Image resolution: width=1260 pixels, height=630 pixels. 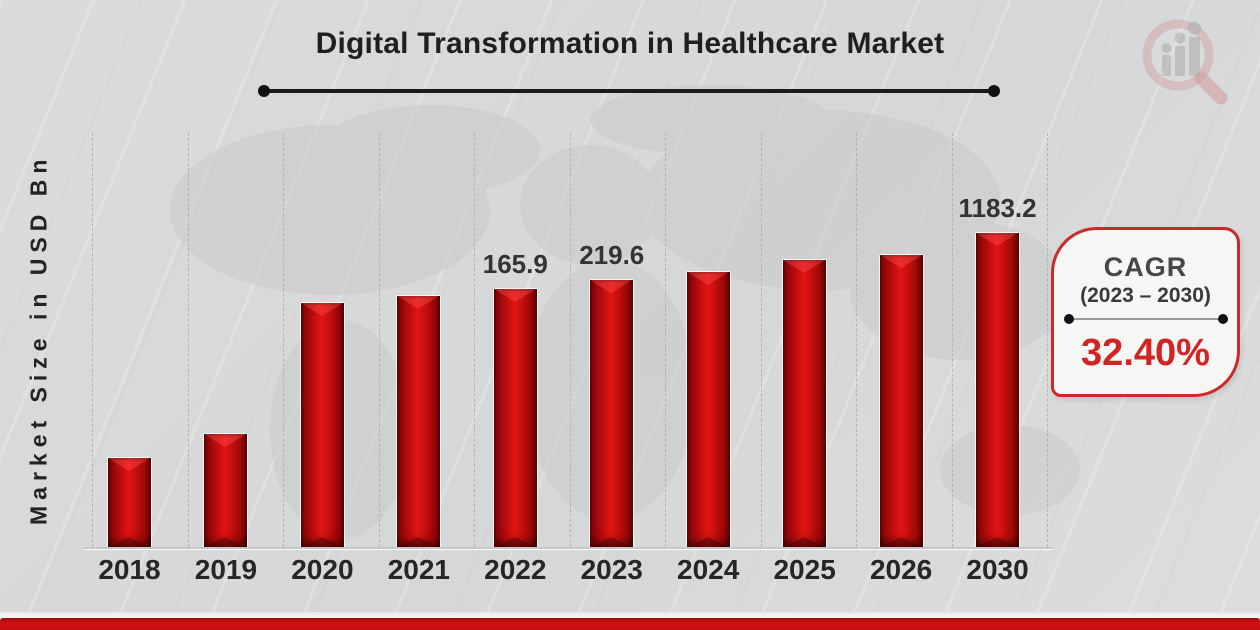 What do you see at coordinates (1185, 62) in the screenshot?
I see `logo-magnifier-icon` at bounding box center [1185, 62].